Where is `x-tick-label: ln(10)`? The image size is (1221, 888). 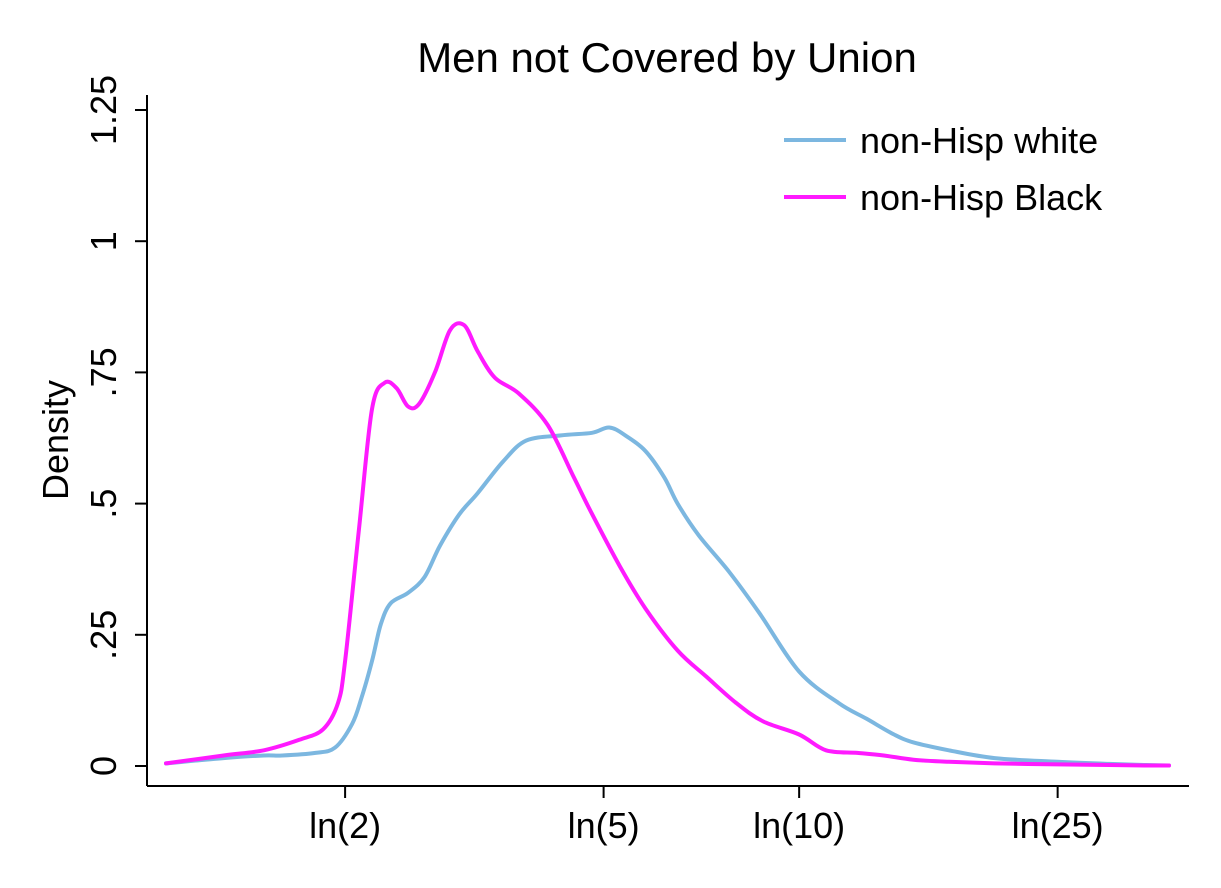 x-tick-label: ln(10) is located at coordinates (799, 825).